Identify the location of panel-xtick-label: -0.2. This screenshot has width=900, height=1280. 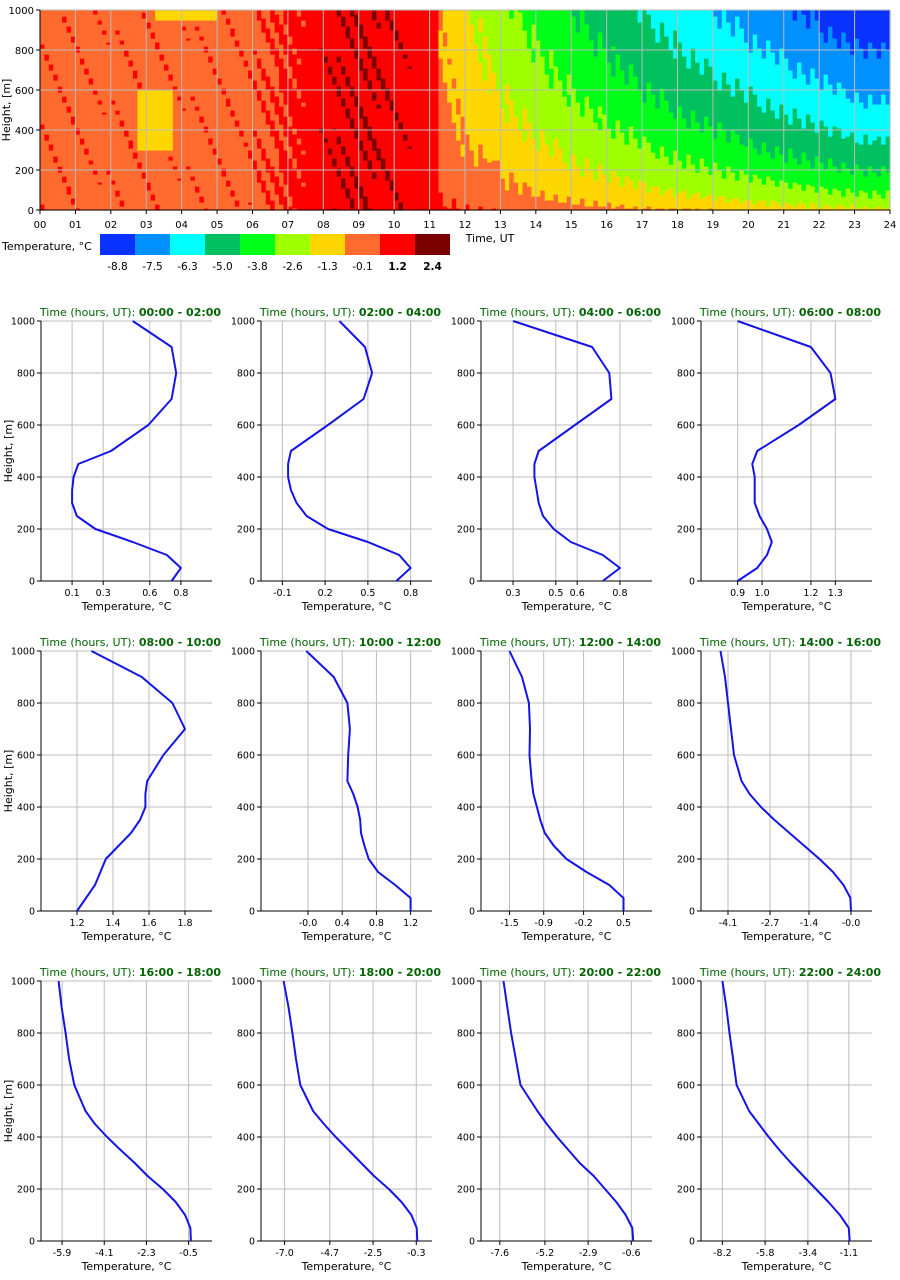
(583, 923).